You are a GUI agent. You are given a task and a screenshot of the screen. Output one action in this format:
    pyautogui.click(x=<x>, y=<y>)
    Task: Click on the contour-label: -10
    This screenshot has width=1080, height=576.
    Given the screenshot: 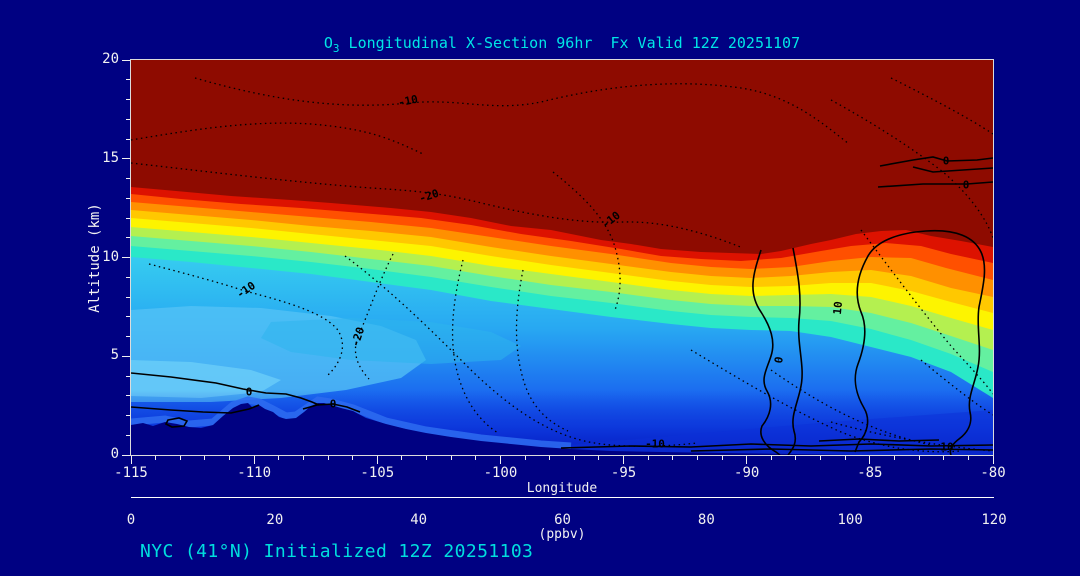 What is the action you would take?
    pyautogui.click(x=655, y=444)
    